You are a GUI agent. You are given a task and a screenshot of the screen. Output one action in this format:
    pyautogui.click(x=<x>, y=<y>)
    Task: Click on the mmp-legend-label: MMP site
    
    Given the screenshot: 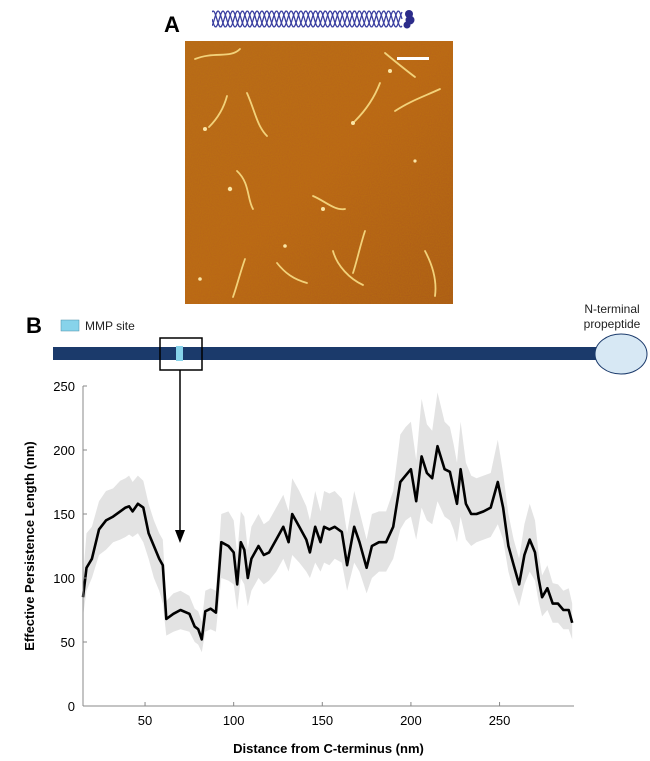 What is the action you would take?
    pyautogui.click(x=110, y=326)
    